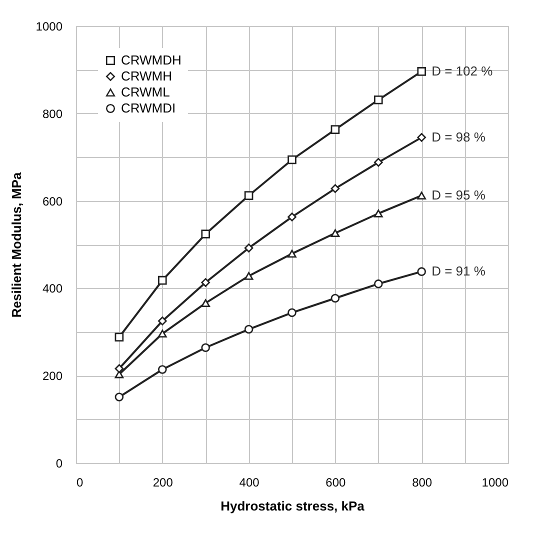 The image size is (560, 539). I want to click on x-tick-label: 400, so click(249, 483).